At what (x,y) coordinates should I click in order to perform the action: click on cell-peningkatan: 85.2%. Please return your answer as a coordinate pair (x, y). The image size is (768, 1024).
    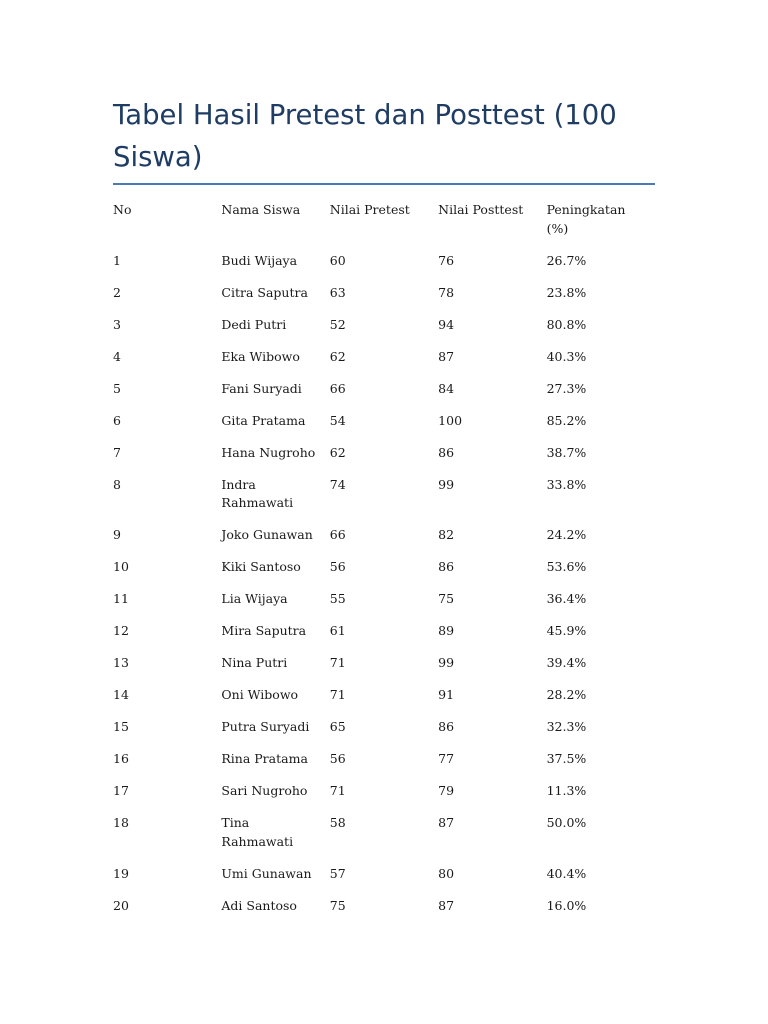
    Looking at the image, I should click on (566, 420).